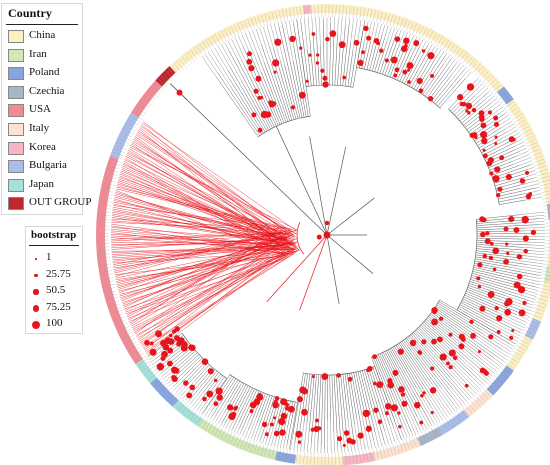 The width and height of the screenshot is (550, 465). What do you see at coordinates (46, 93) in the screenshot?
I see `legend-item: Czechia` at bounding box center [46, 93].